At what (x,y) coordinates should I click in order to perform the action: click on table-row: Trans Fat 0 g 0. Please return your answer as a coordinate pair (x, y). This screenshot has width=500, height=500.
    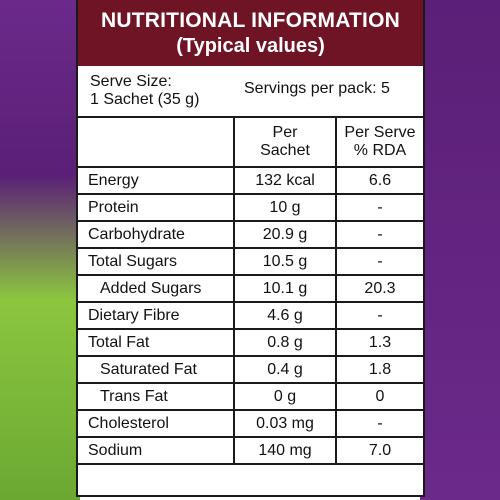
    Looking at the image, I should click on (250, 396).